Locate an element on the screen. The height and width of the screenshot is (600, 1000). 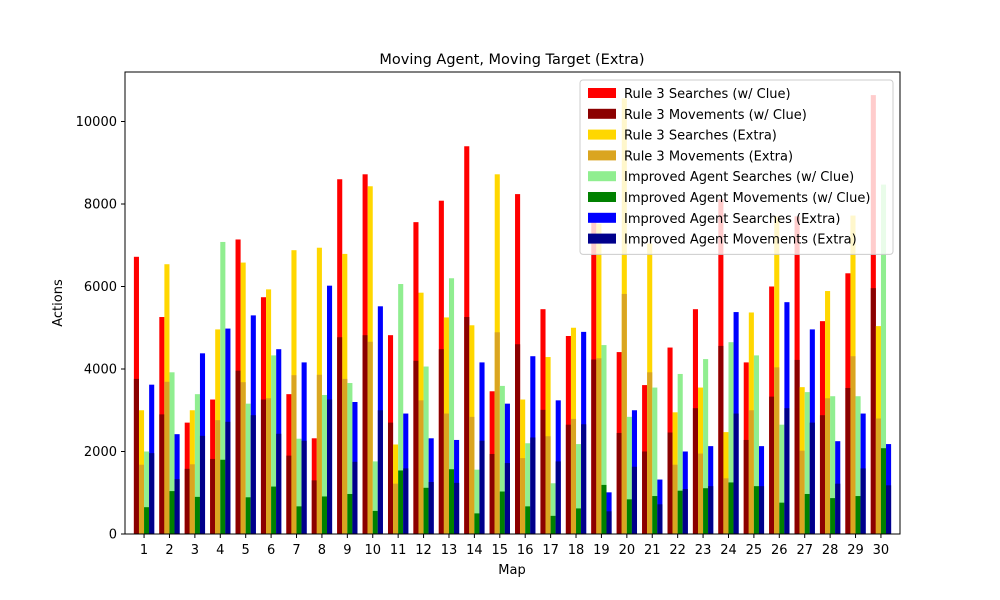
x-tick-label: 19 is located at coordinates (601, 550).